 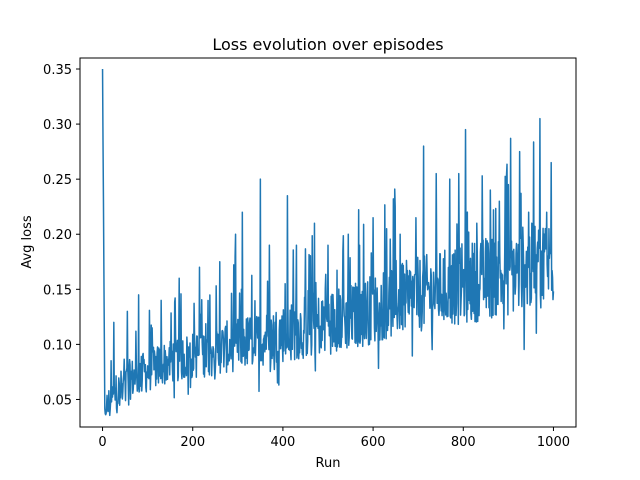 What do you see at coordinates (102, 442) in the screenshot?
I see `x-tick-label: 0` at bounding box center [102, 442].